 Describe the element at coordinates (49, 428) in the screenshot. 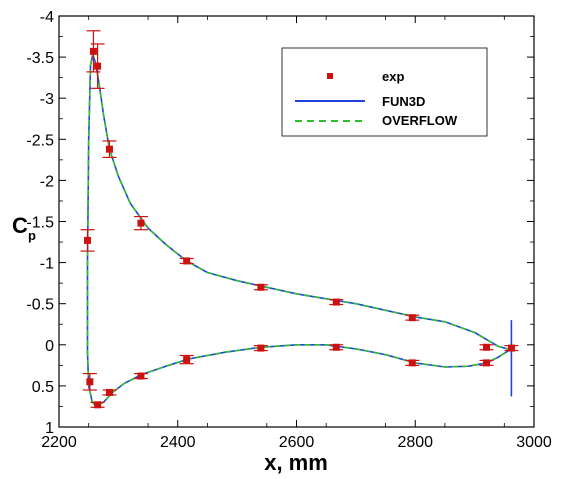

I see `y-tick-label: 1` at that location.